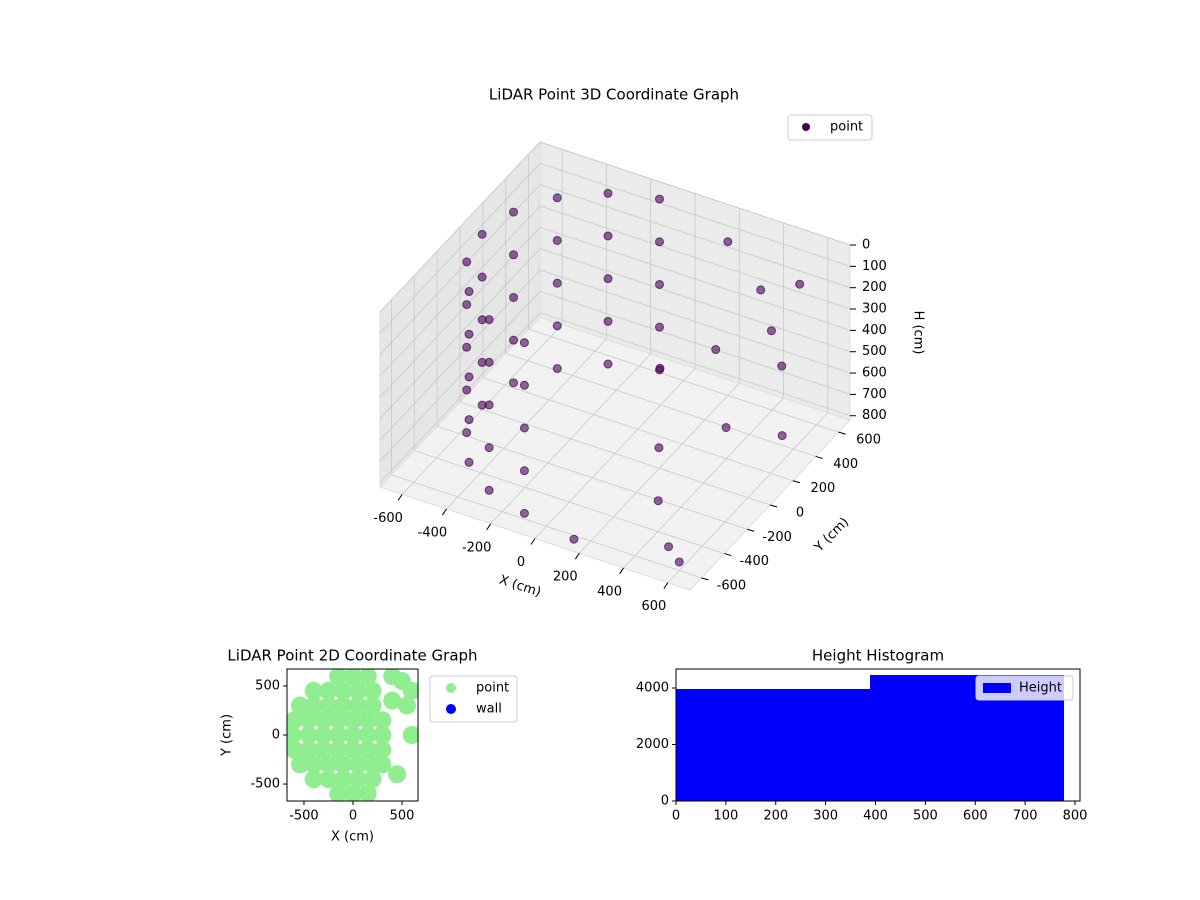 This screenshot has width=1200, height=900. Describe the element at coordinates (874, 415) in the screenshot. I see `z-tick-label: 800` at that location.